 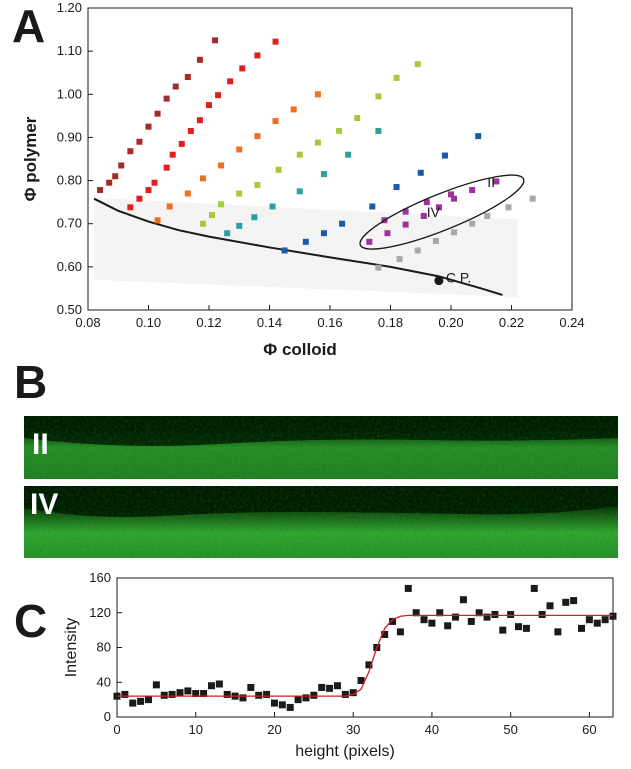 I want to click on y-tick-label: 1.20, so click(x=69, y=7).